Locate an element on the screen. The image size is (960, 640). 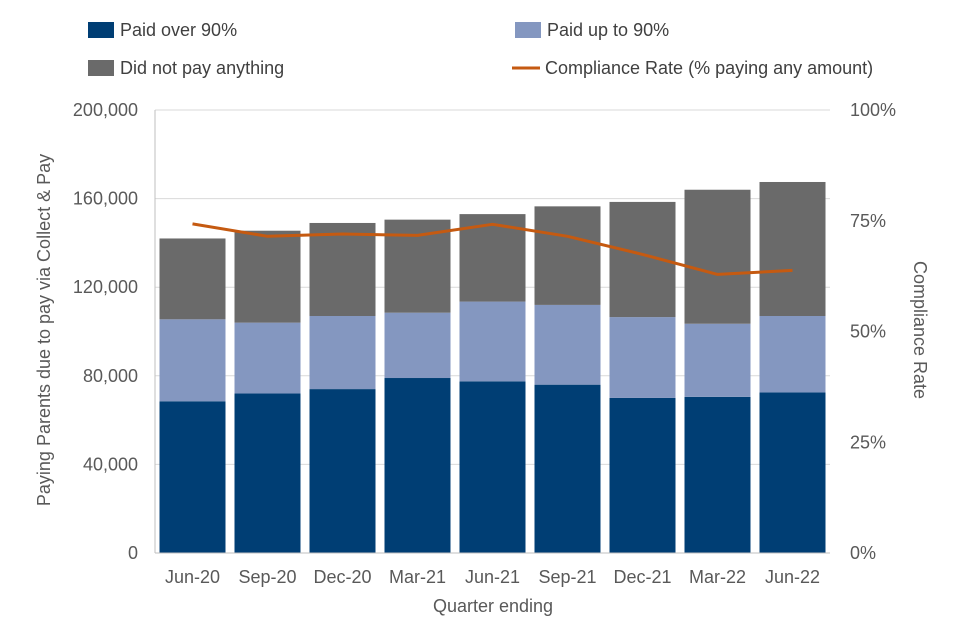
y-tick-label: 120,000 is located at coordinates (105, 287).